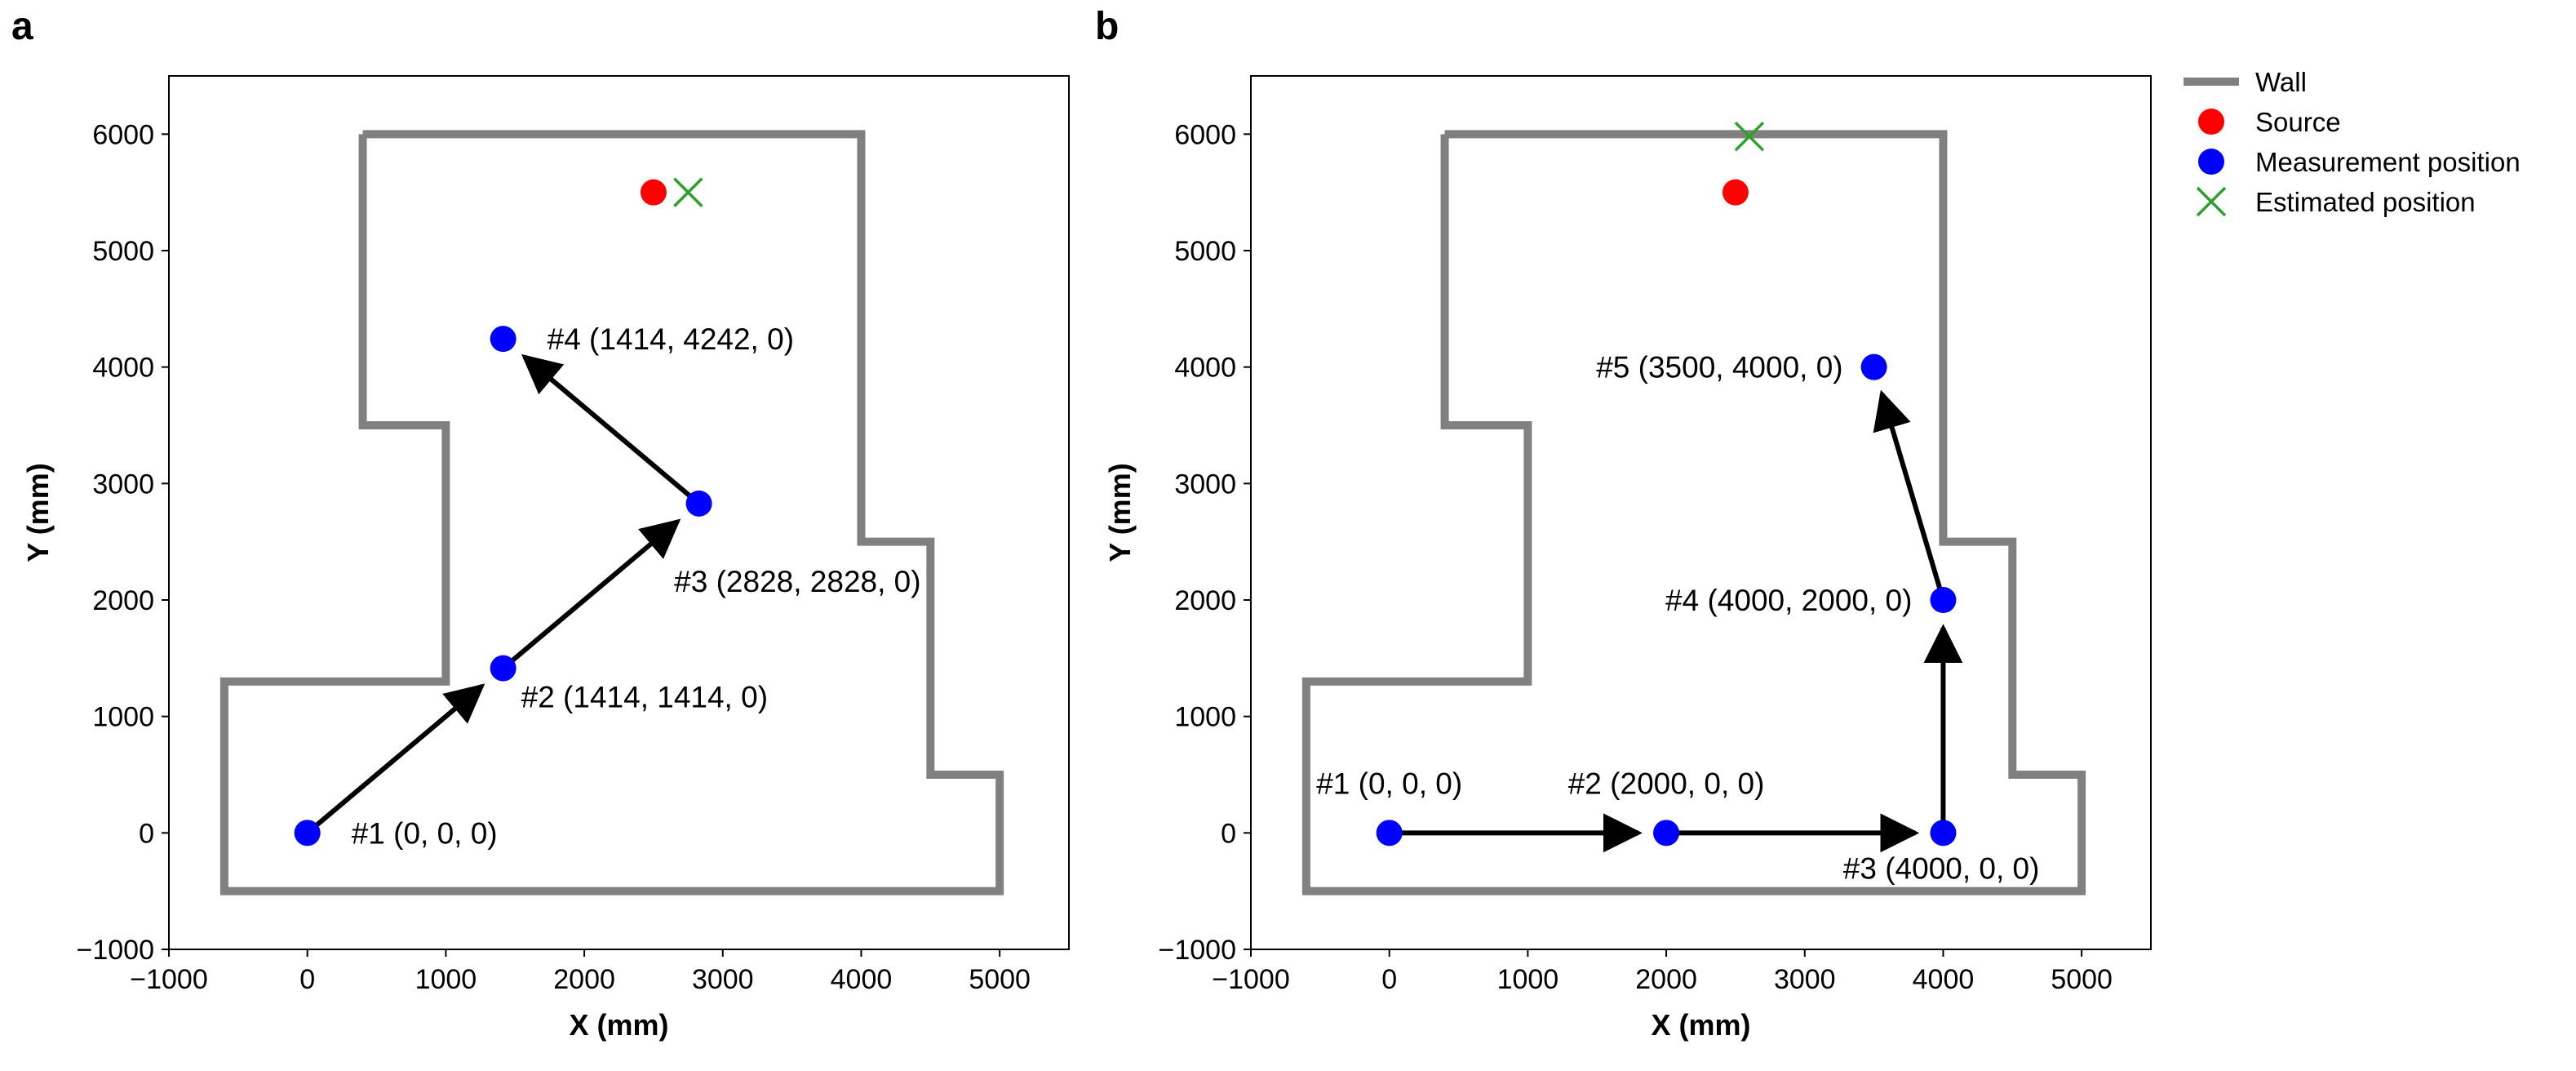  Describe the element at coordinates (797, 581) in the screenshot. I see `measurement-label: #3 (2828, 2828, 0)` at that location.